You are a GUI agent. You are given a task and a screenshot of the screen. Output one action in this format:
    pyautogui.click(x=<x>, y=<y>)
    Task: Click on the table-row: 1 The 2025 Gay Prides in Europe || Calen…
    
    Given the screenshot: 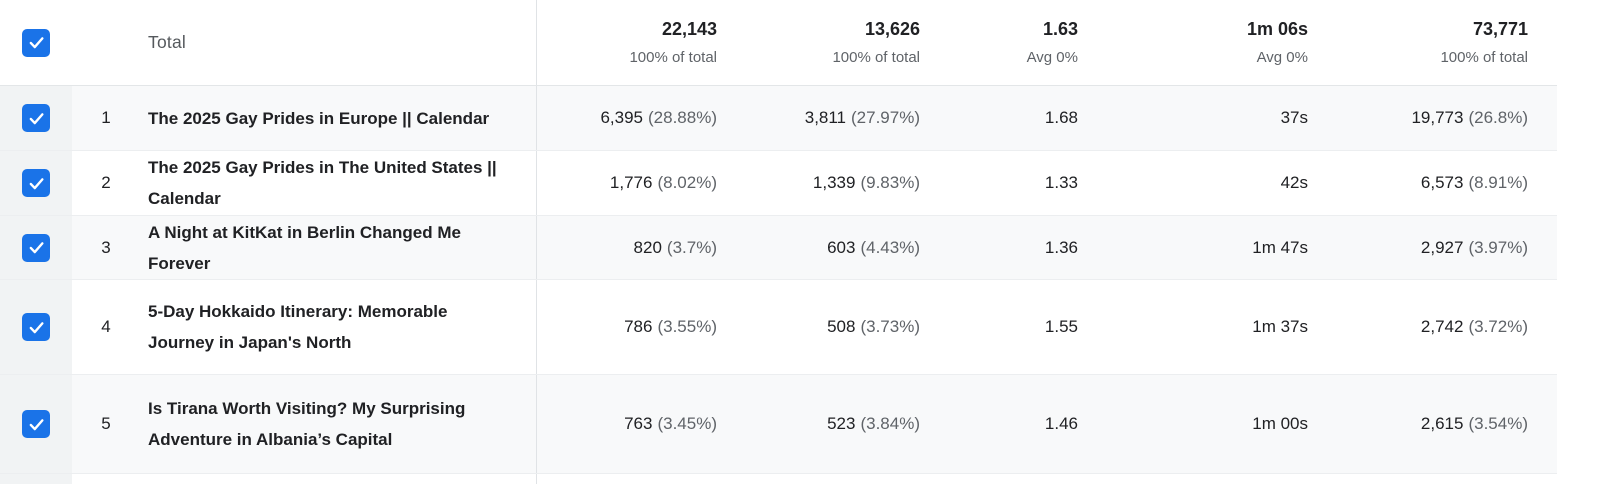 What is the action you would take?
    pyautogui.click(x=778, y=118)
    